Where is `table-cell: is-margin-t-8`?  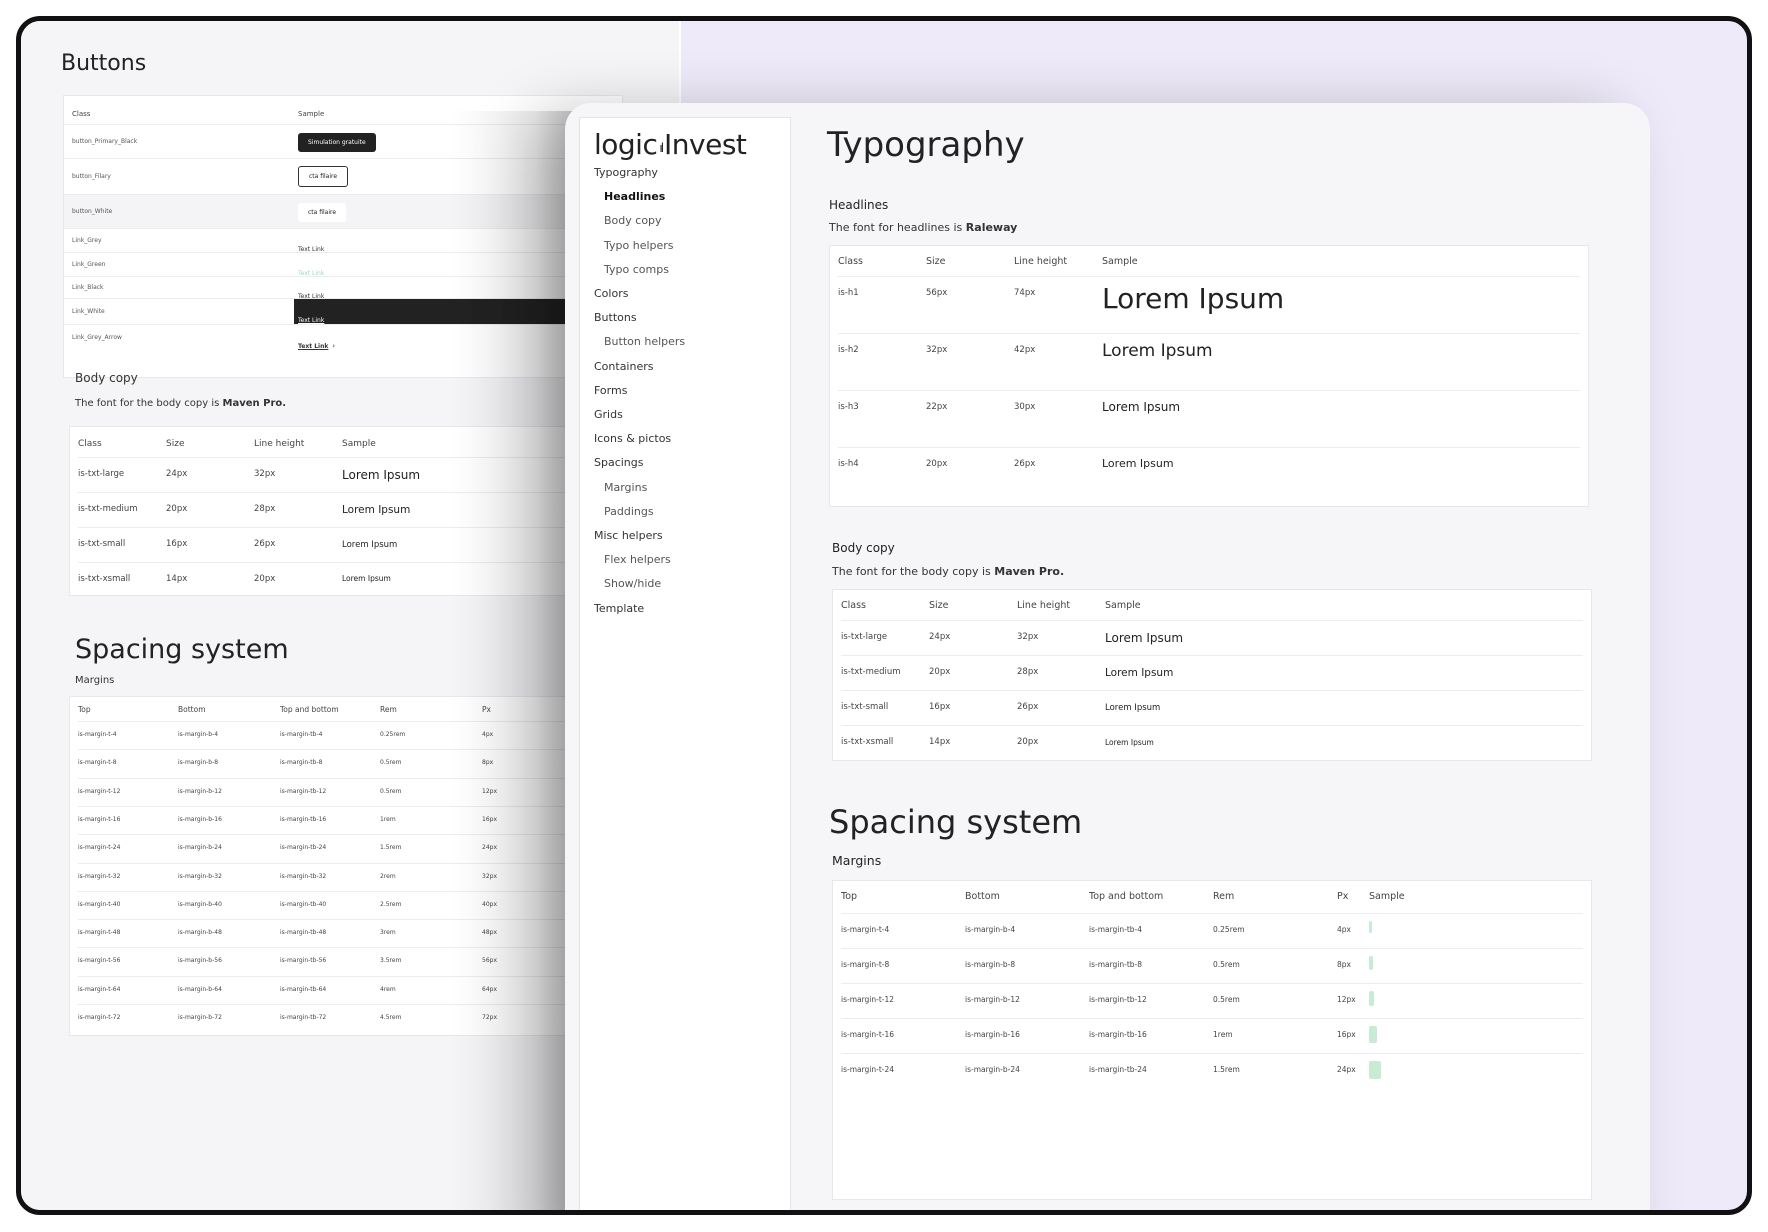
table-cell: is-margin-t-8 is located at coordinates (97, 763).